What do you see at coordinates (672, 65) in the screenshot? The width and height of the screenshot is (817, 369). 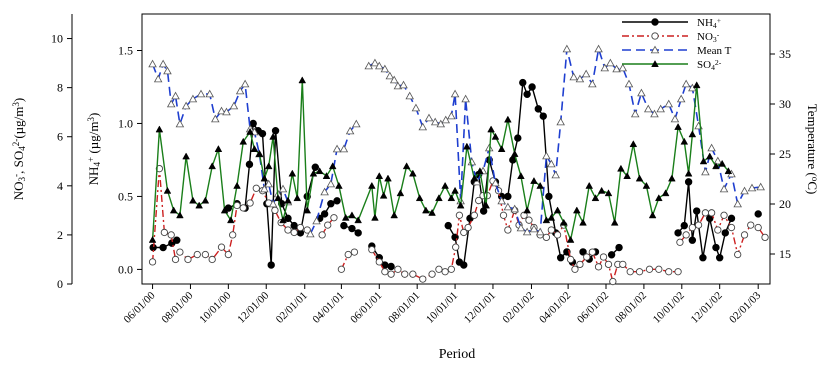 I see `legend-entry-so4: SO42-` at bounding box center [672, 65].